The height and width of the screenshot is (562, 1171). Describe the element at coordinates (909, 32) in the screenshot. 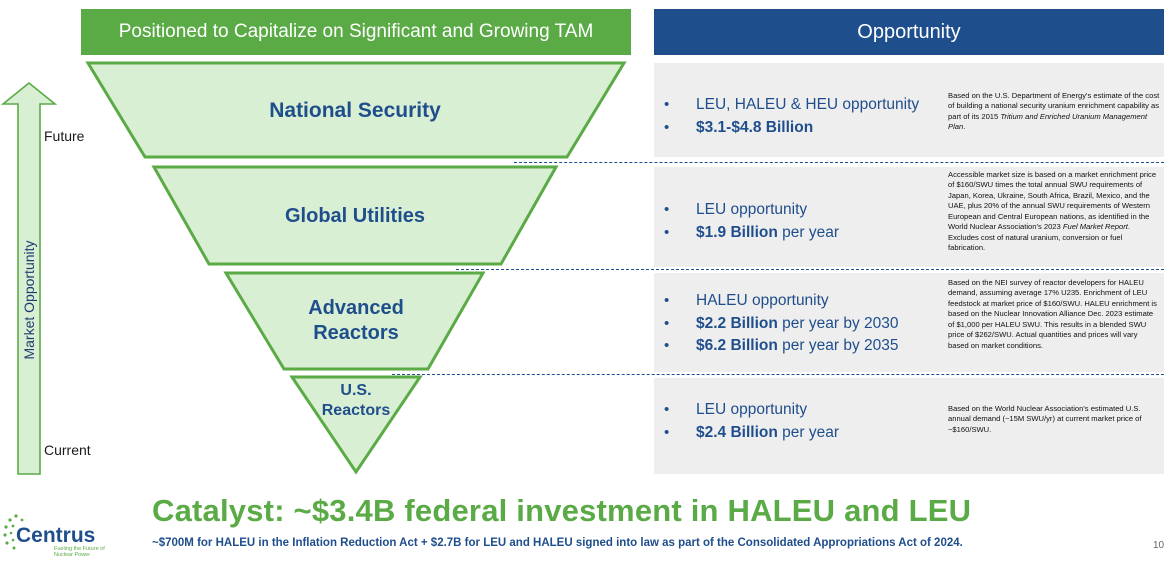

I see `opportunity-header: Opportunity` at that location.